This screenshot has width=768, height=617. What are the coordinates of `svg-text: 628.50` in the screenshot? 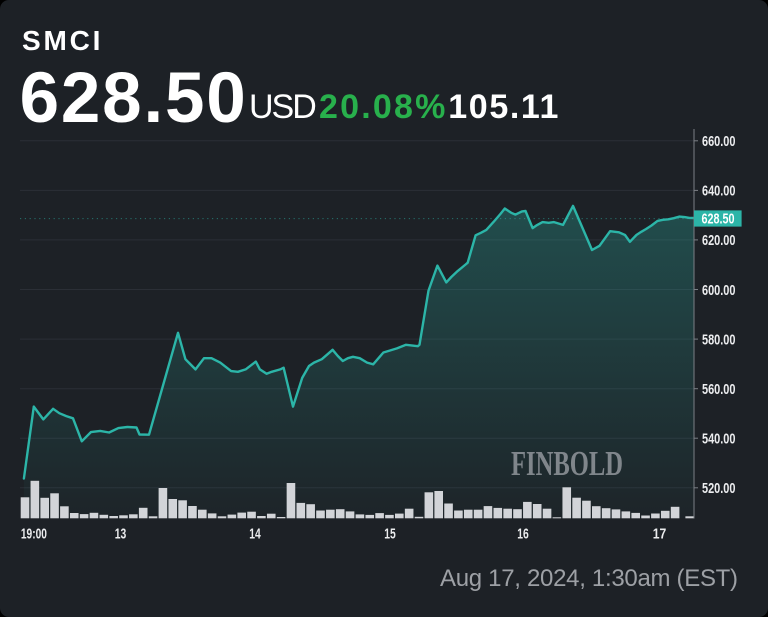 It's located at (718, 219).